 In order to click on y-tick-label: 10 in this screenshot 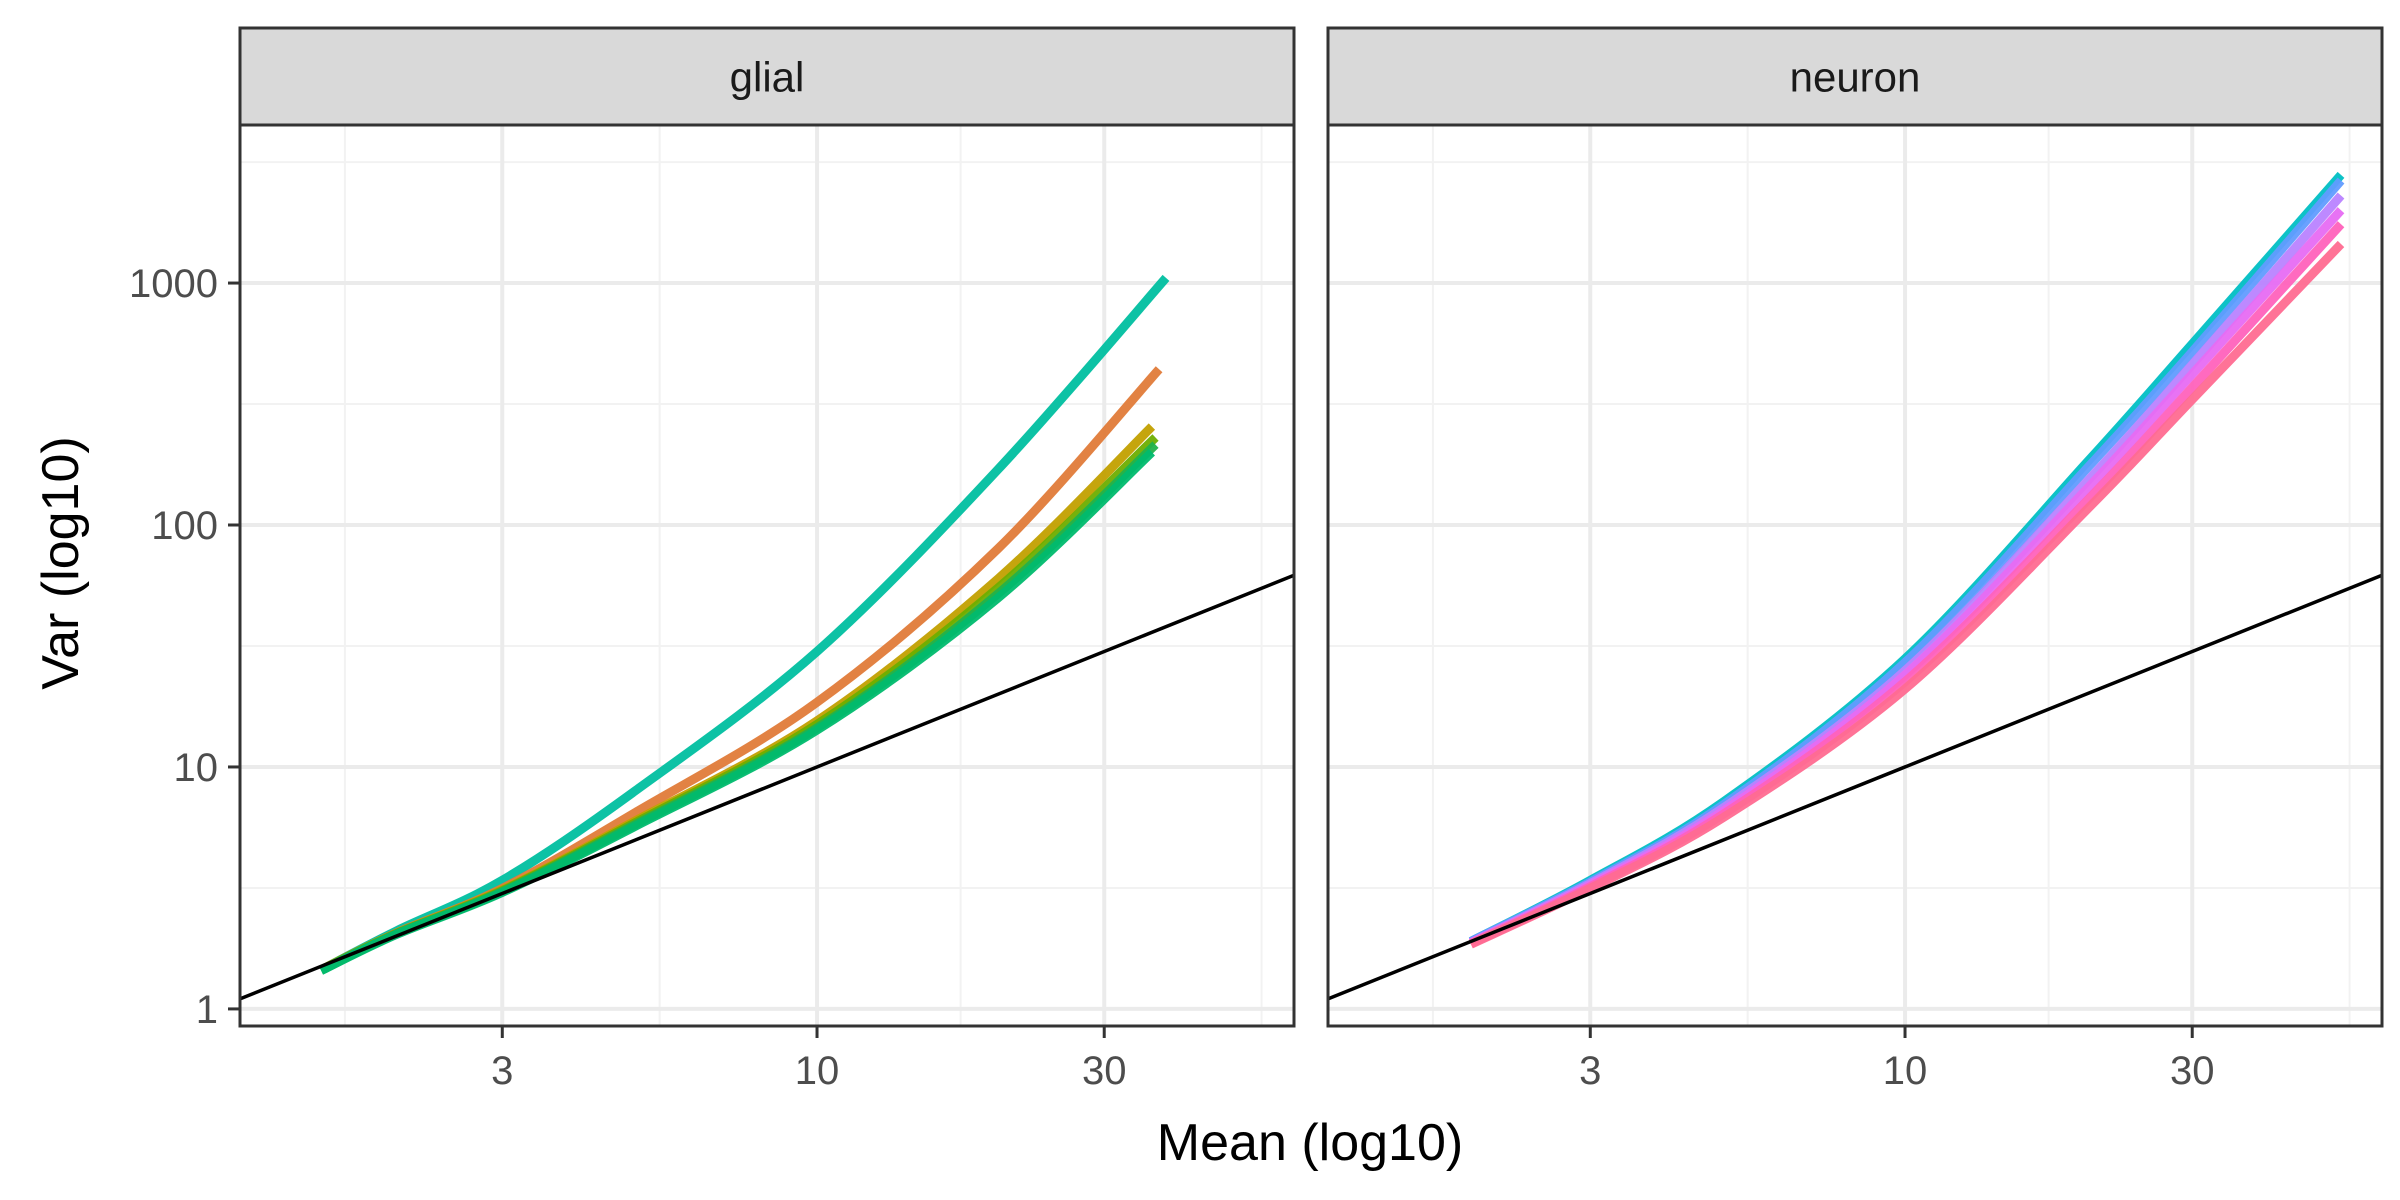, I will do `click(196, 768)`.